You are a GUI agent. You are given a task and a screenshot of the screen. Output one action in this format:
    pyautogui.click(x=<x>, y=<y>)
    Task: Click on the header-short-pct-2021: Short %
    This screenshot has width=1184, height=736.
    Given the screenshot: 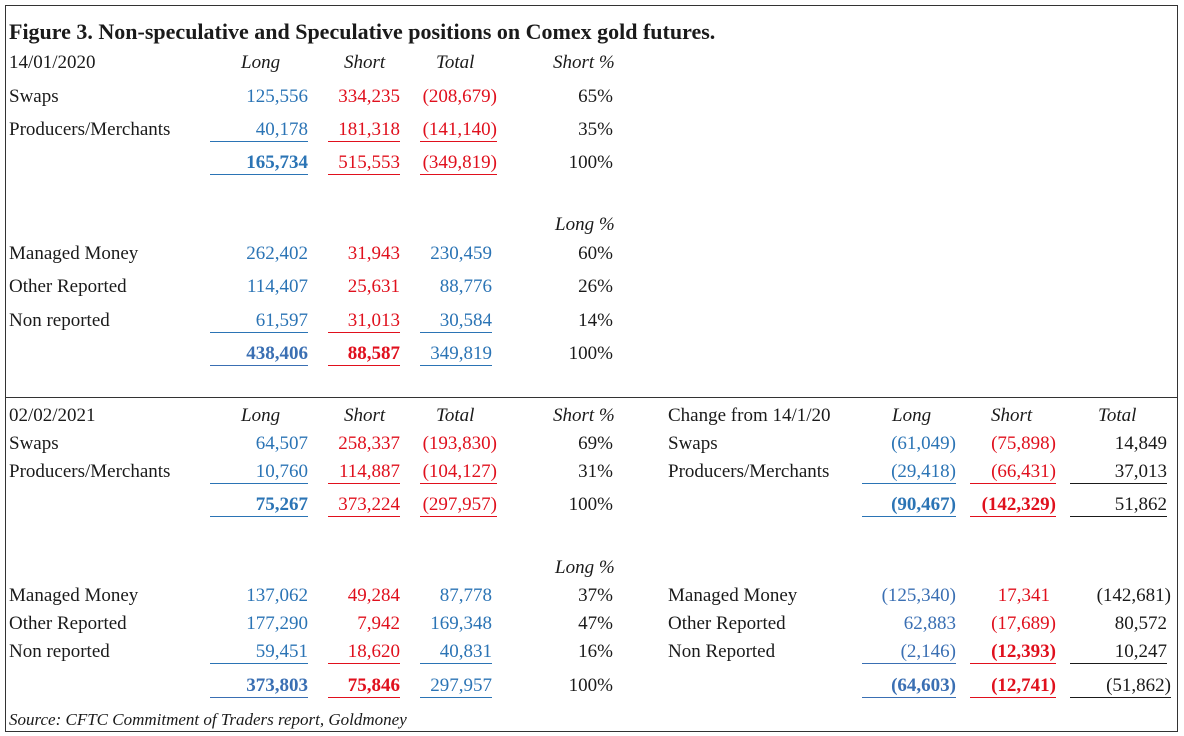 What is the action you would take?
    pyautogui.click(x=584, y=415)
    